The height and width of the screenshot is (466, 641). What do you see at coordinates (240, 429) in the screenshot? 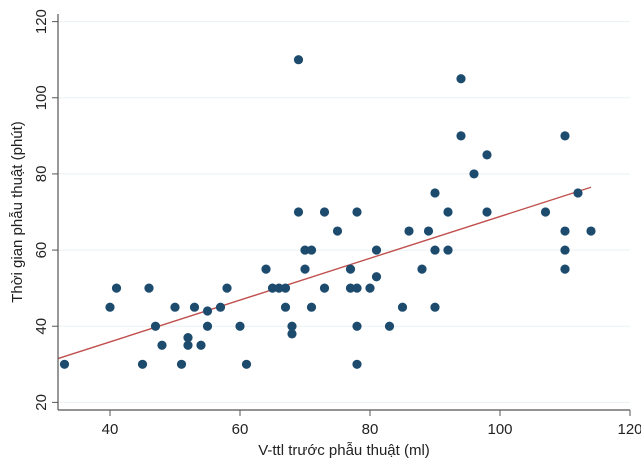
I see `x-tick-label-60: 60` at bounding box center [240, 429].